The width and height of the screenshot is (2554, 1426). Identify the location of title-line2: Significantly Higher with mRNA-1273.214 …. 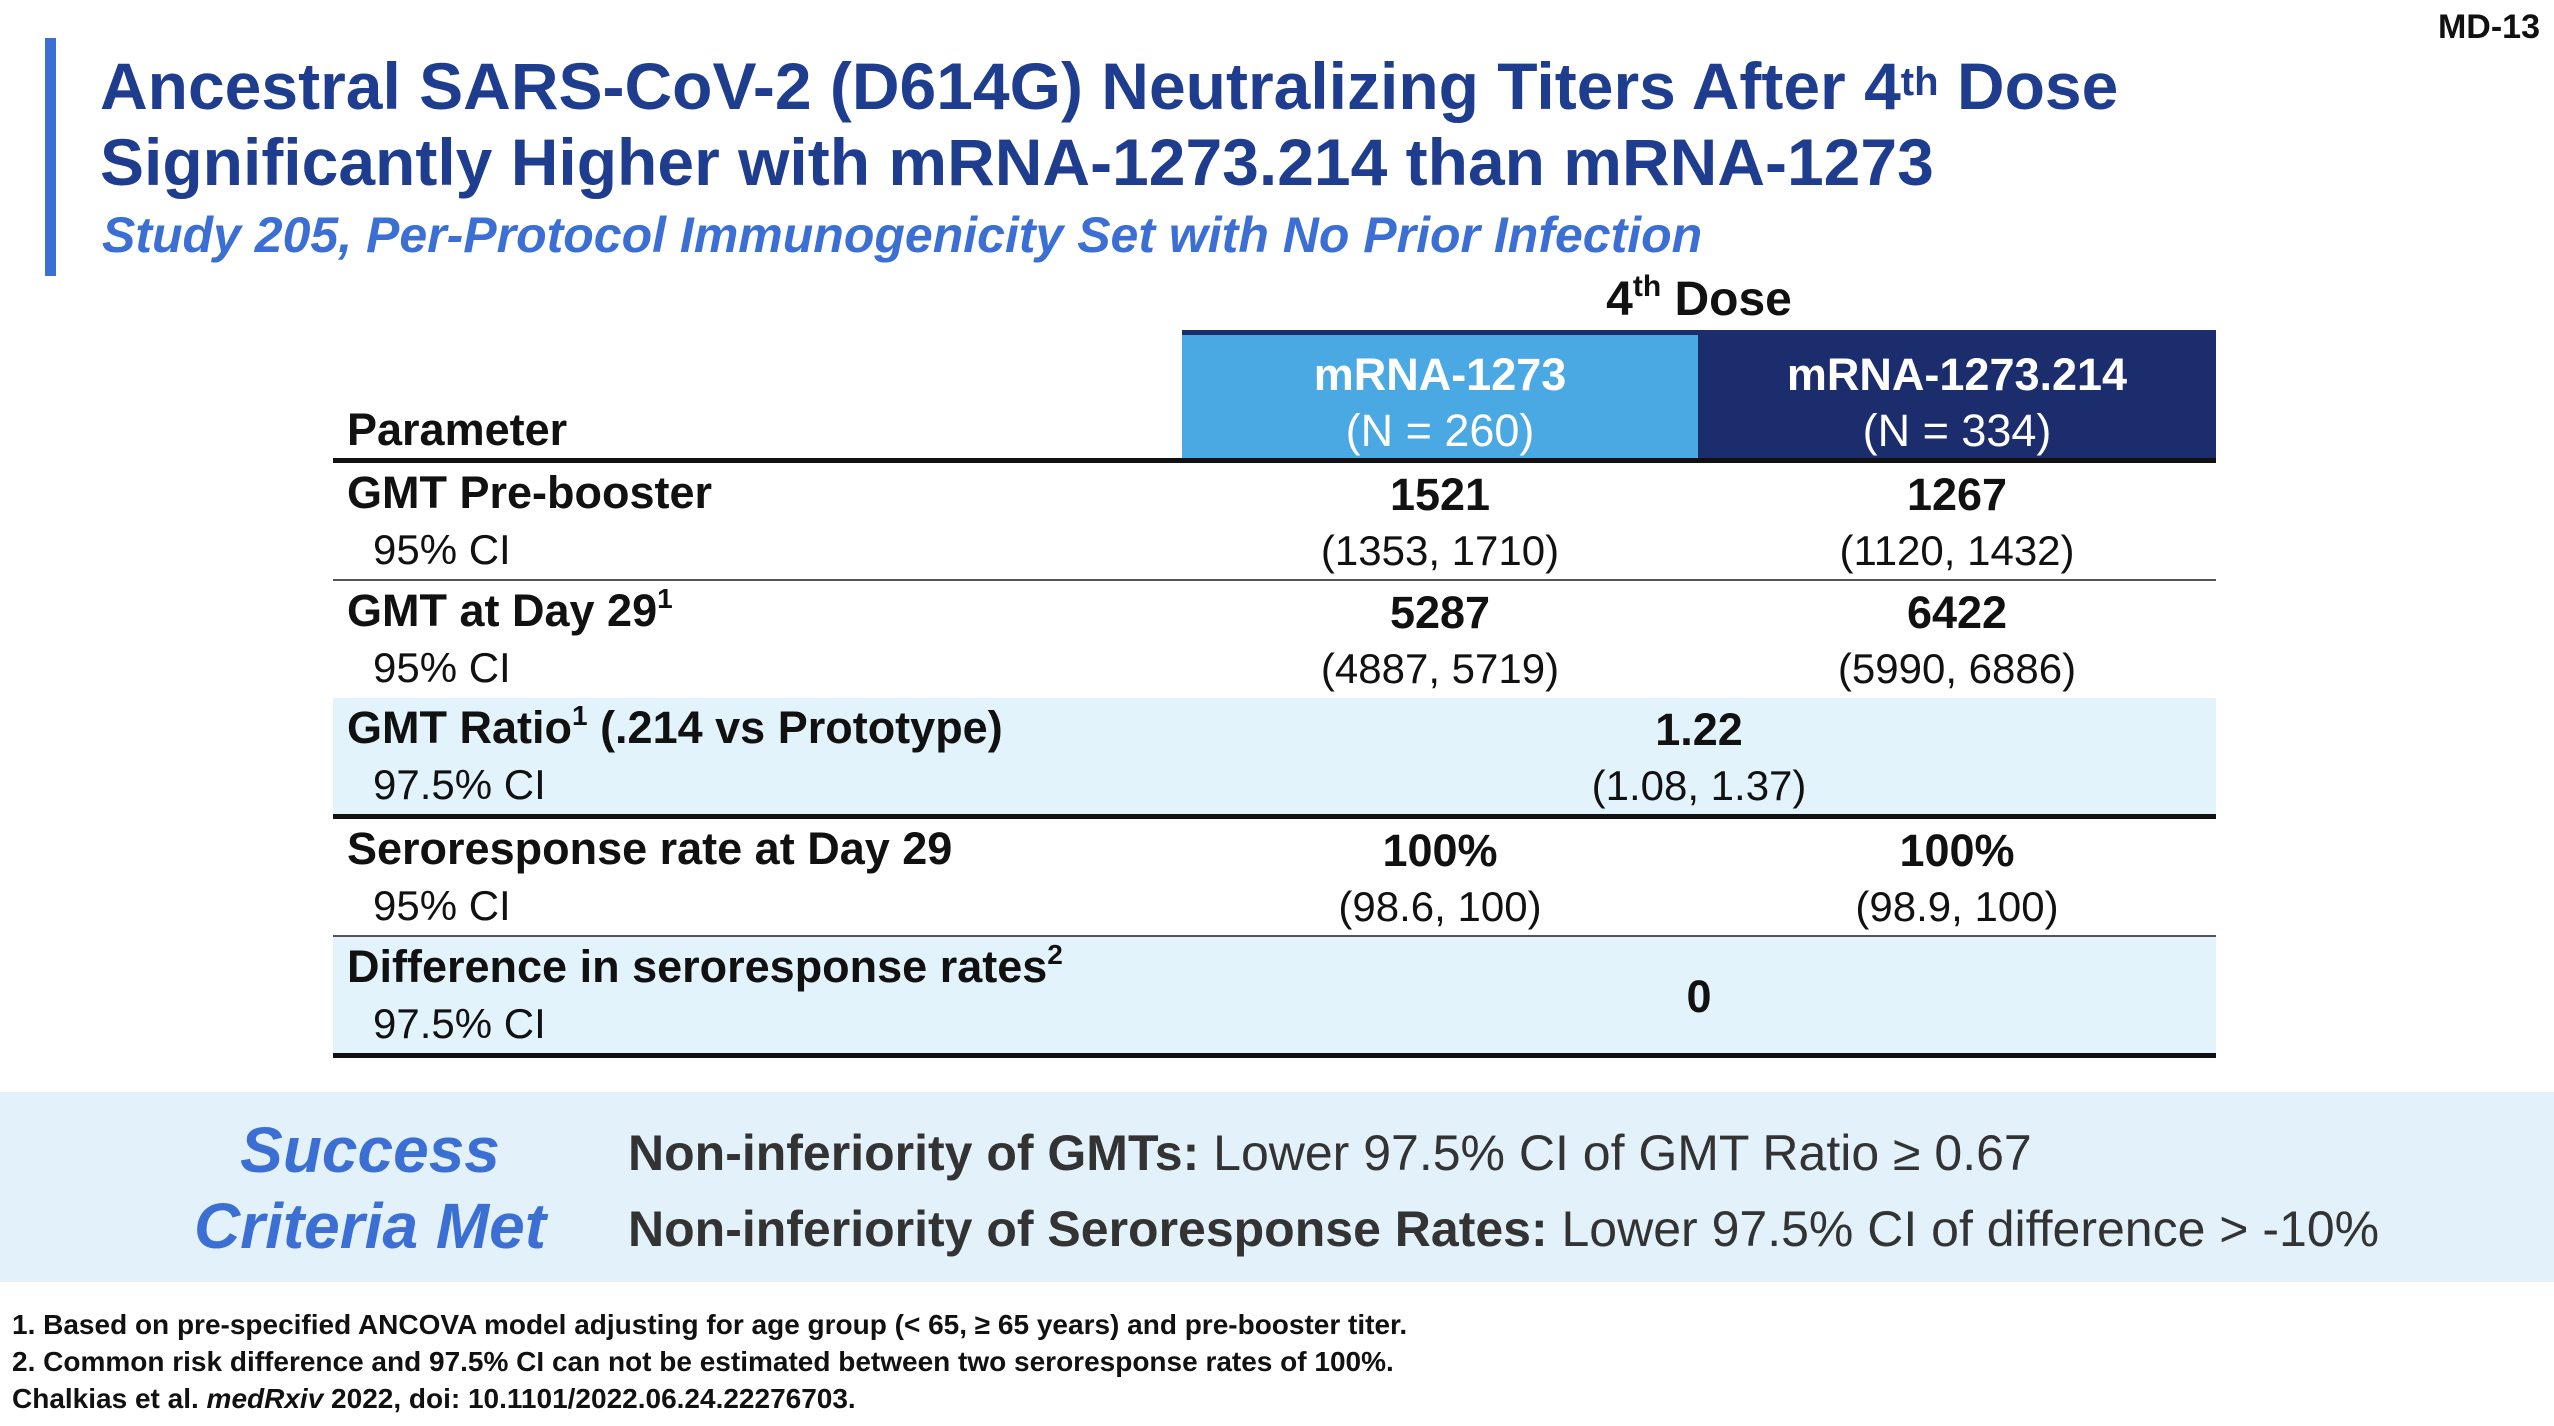
(1017, 162).